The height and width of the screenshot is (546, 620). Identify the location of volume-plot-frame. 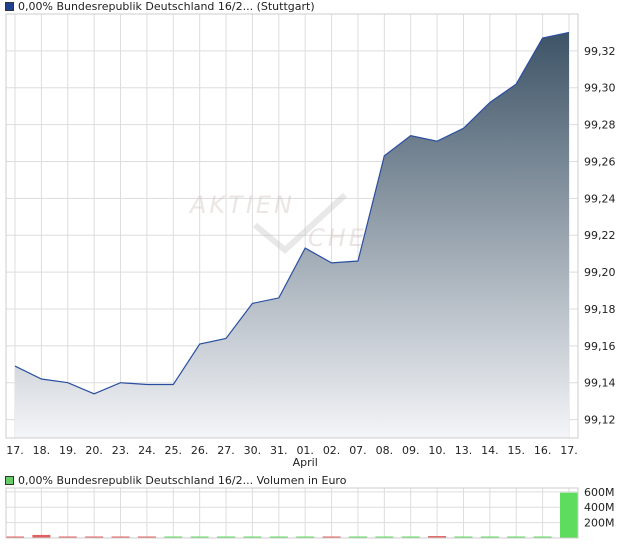
(292, 513).